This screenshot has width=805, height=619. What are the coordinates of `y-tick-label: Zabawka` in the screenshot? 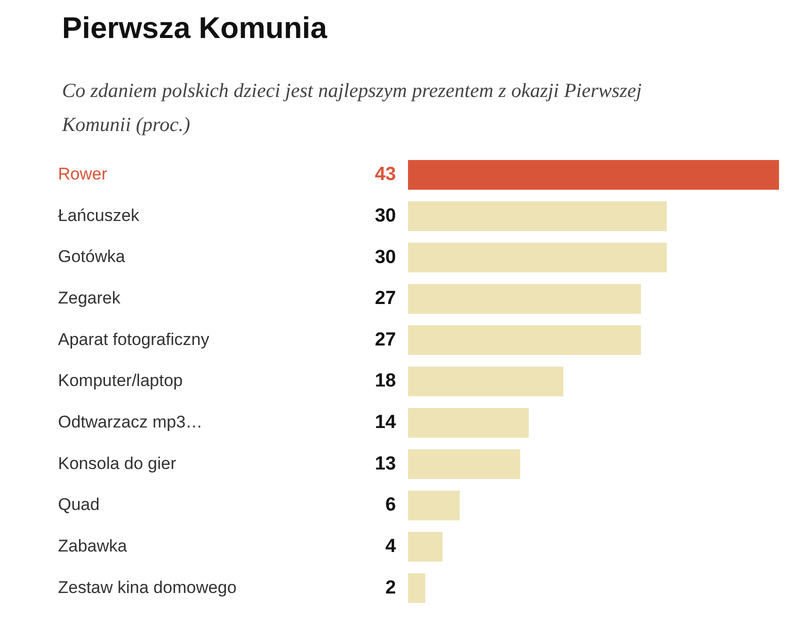 It's located at (93, 546).